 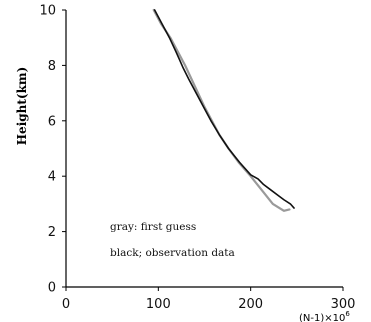 I want to click on x-tick-label: 0, so click(x=66, y=304).